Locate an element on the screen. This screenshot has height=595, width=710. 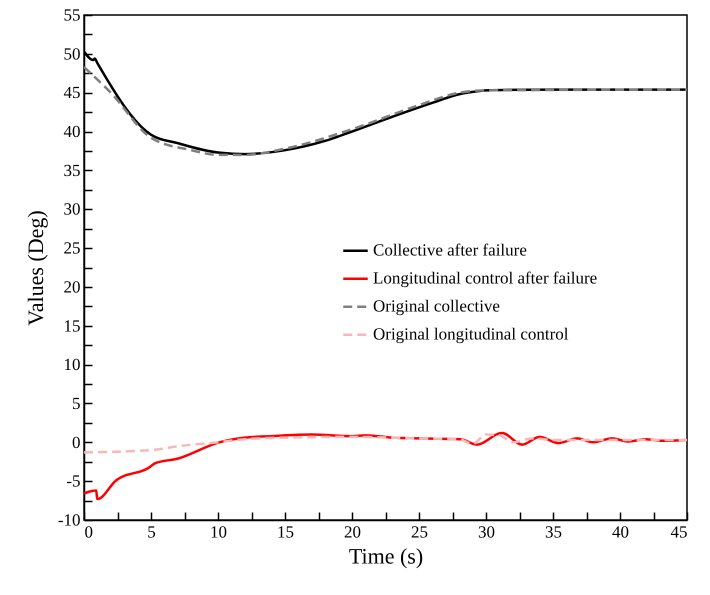
x-axis-title: Time (s) is located at coordinates (386, 556).